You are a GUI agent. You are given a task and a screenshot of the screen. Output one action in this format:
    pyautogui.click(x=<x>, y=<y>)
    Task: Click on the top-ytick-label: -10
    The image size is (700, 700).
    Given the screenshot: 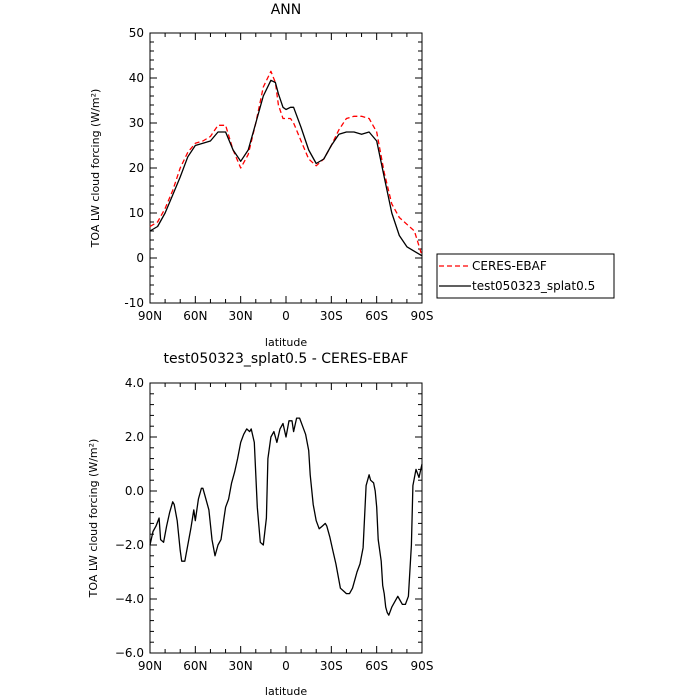 What is the action you would take?
    pyautogui.click(x=134, y=303)
    